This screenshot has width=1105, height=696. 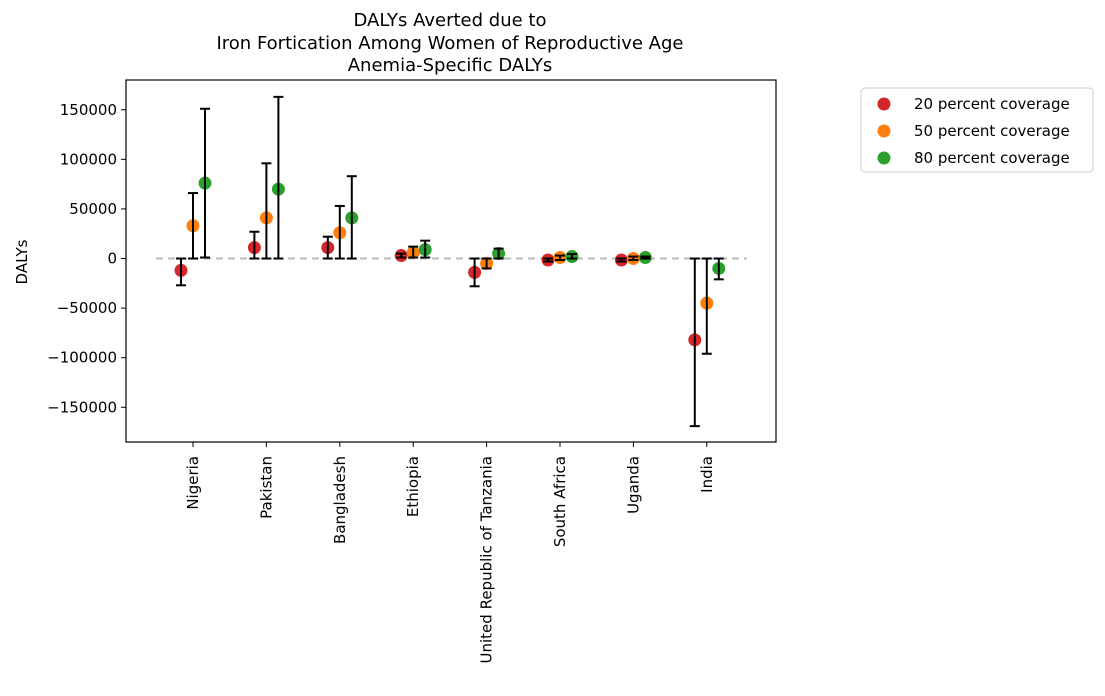 What do you see at coordinates (82, 407) in the screenshot?
I see `y-tick-label: −150000` at bounding box center [82, 407].